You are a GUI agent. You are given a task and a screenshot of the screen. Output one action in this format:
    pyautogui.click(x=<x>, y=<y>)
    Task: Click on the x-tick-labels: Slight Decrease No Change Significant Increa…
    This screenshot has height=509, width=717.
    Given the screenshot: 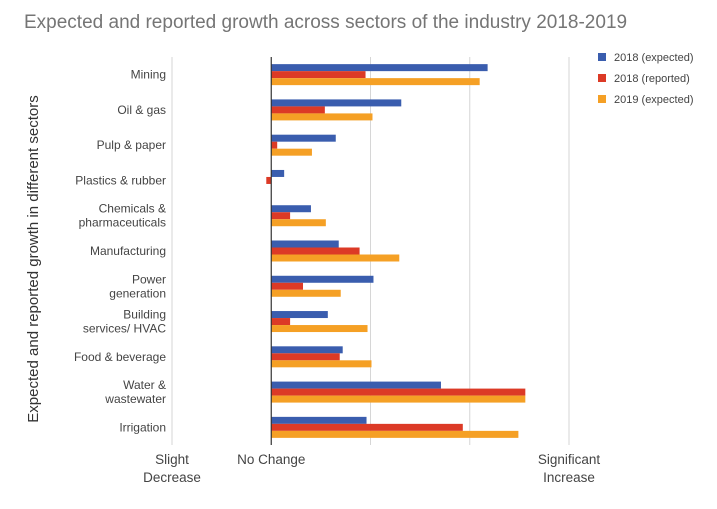 What is the action you would take?
    pyautogui.click(x=372, y=468)
    